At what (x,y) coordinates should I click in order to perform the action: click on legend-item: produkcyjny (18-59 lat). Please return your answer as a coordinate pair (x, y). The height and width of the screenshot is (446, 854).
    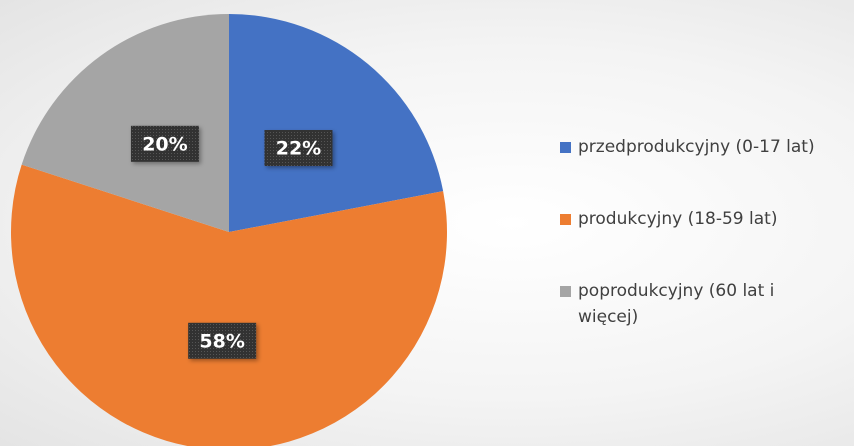
    Looking at the image, I should click on (700, 219).